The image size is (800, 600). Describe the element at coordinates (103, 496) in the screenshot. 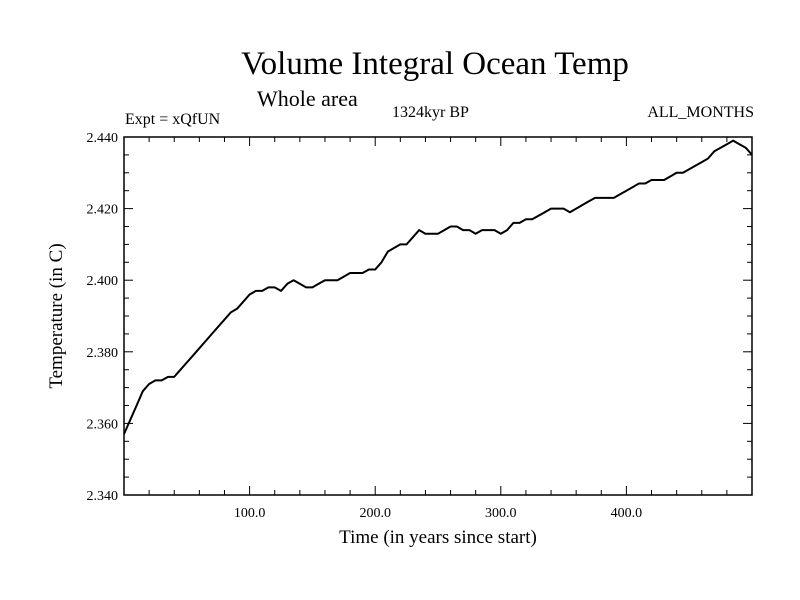

I see `y-tick-label: 2.340` at that location.